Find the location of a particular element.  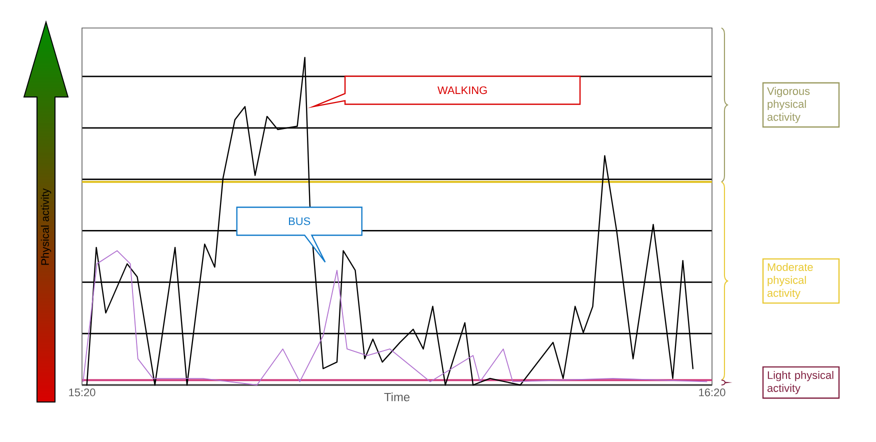

annotation: WALKING is located at coordinates (462, 90).